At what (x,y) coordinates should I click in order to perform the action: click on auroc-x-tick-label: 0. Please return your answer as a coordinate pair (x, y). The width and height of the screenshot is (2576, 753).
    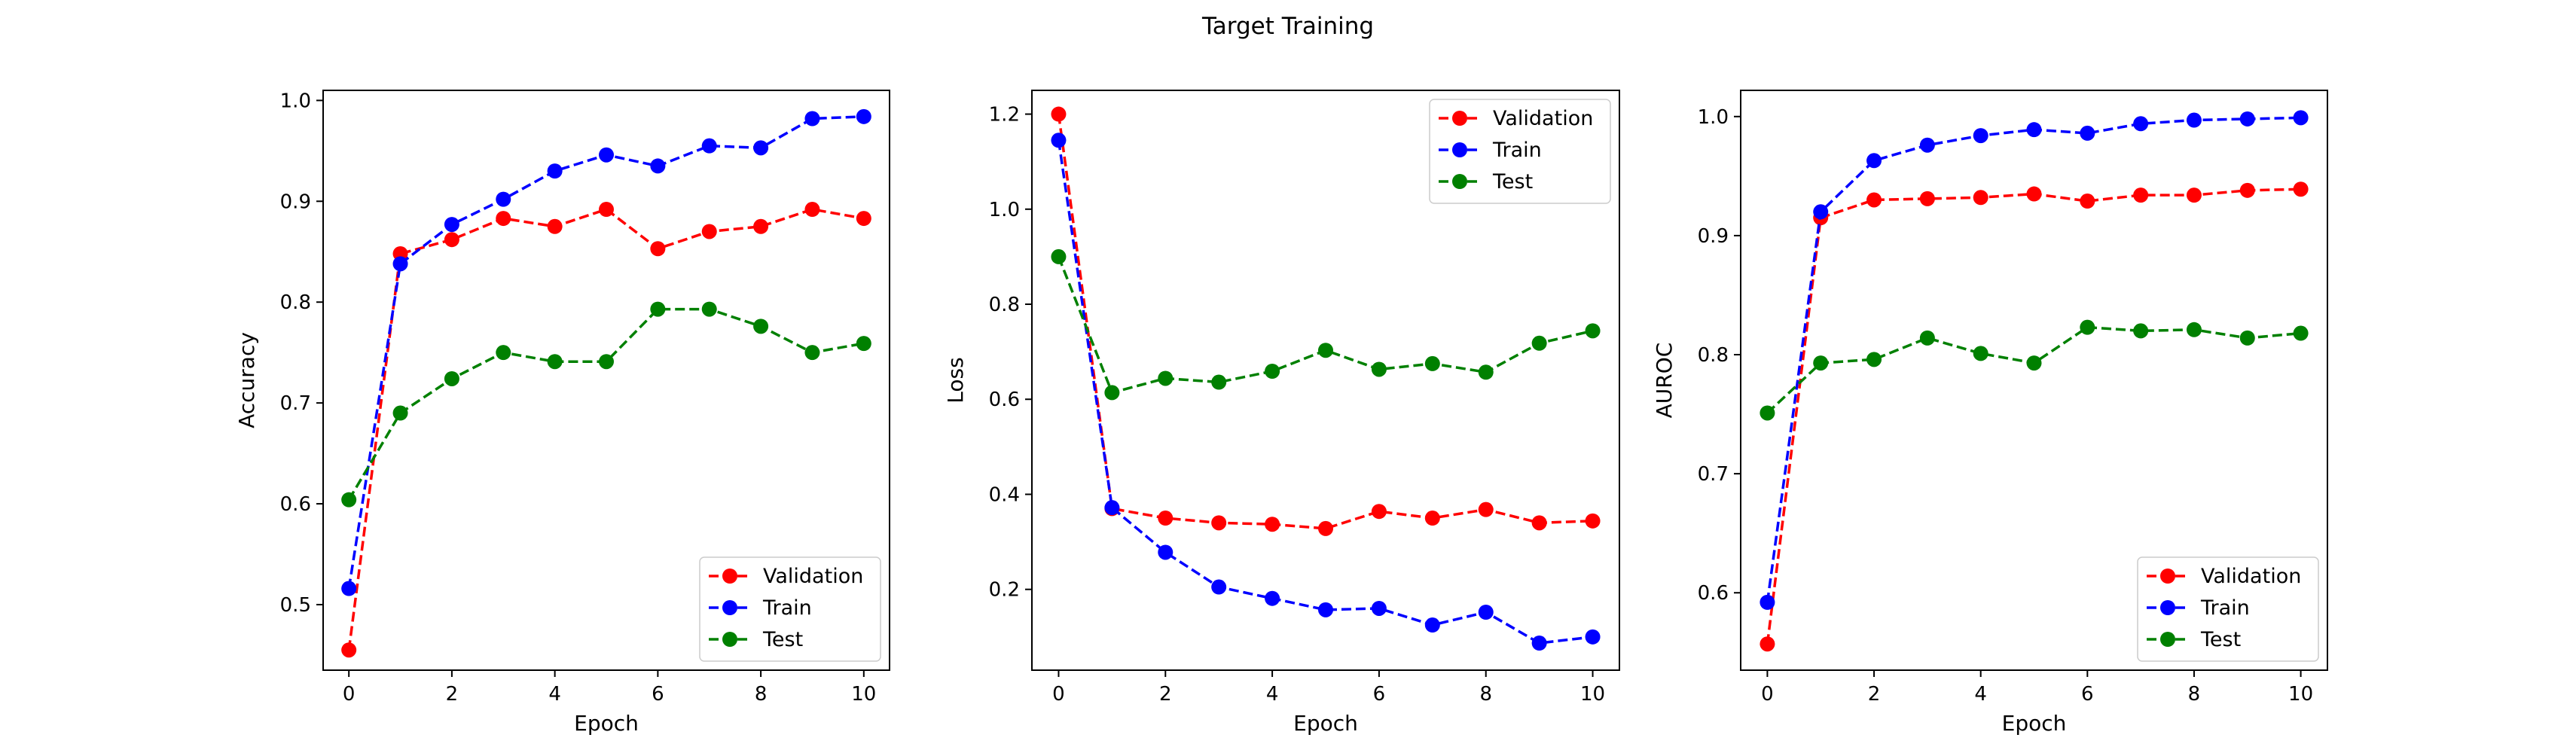
    Looking at the image, I should click on (1768, 694).